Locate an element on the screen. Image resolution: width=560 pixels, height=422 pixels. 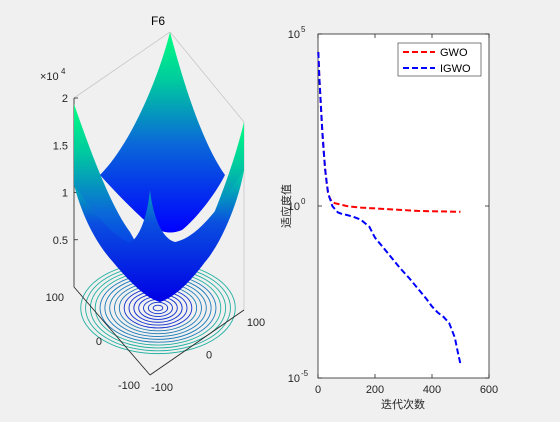
legend-label-gwo: GWO is located at coordinates (454, 53).